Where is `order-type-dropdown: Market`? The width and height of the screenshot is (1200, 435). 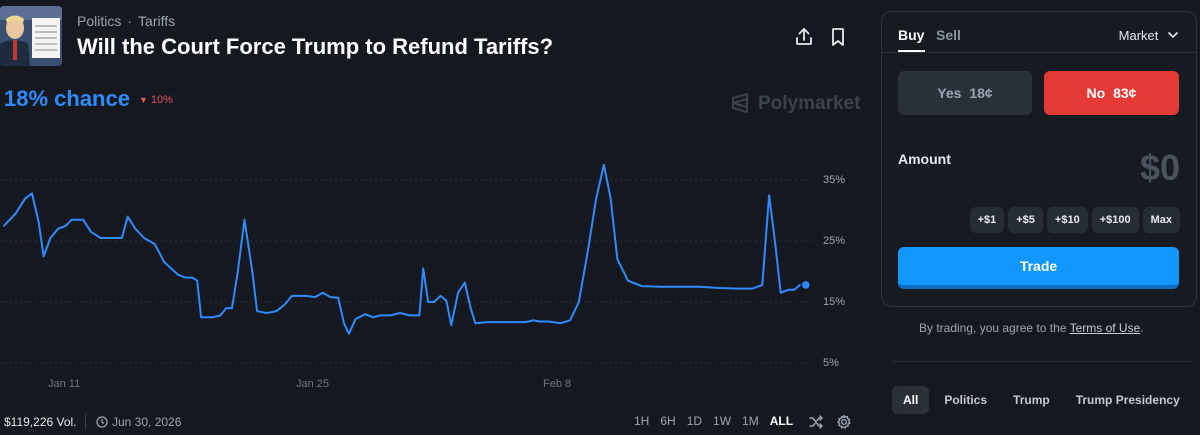 order-type-dropdown: Market is located at coordinates (1148, 35).